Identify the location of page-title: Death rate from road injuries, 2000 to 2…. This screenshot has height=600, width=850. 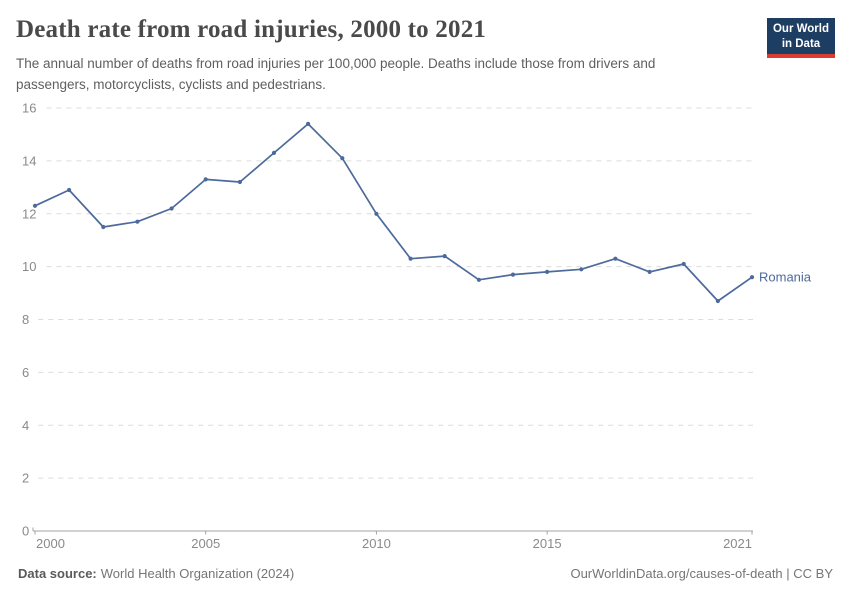
(251, 29).